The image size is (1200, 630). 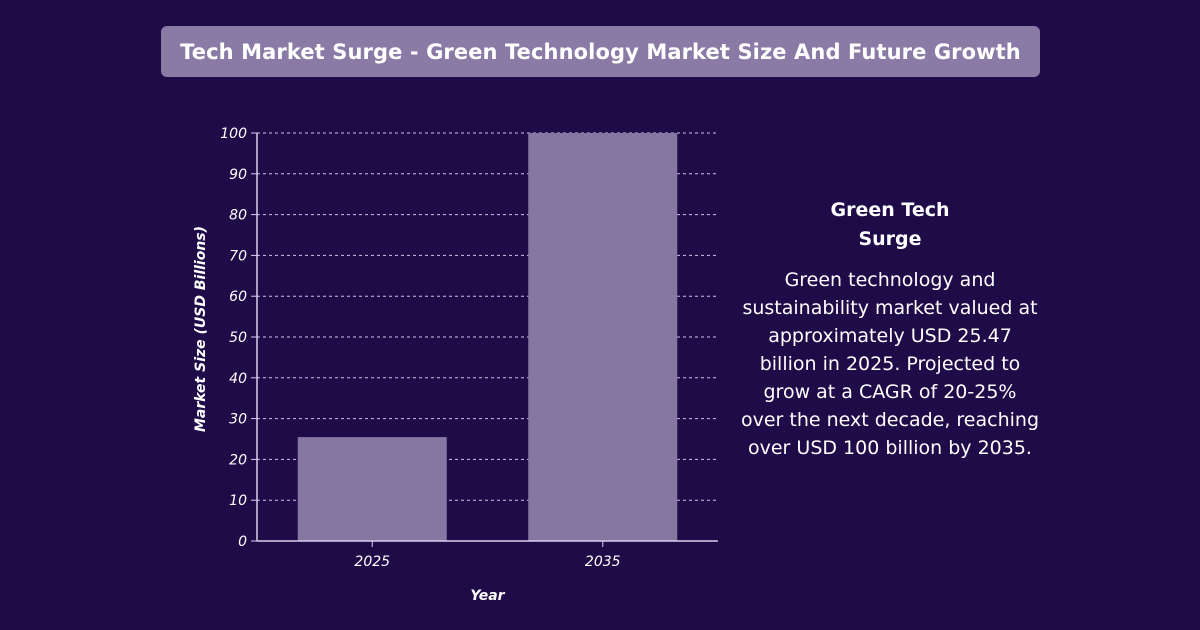 What do you see at coordinates (372, 562) in the screenshot?
I see `x-tick-label: 2025` at bounding box center [372, 562].